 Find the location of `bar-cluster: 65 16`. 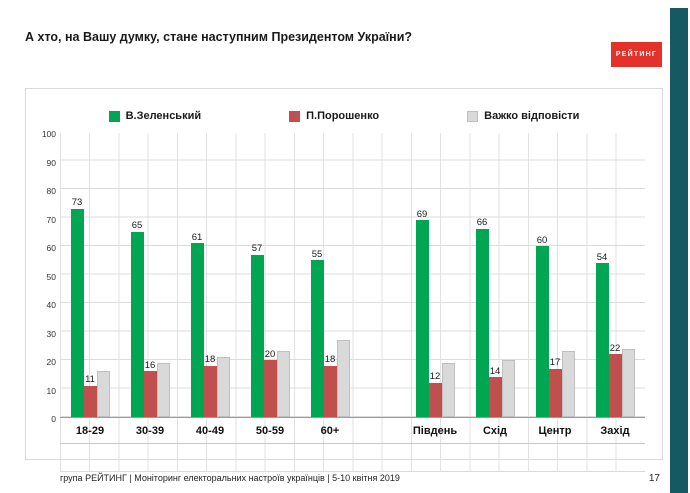

bar-cluster: 65 16 is located at coordinates (150, 319).